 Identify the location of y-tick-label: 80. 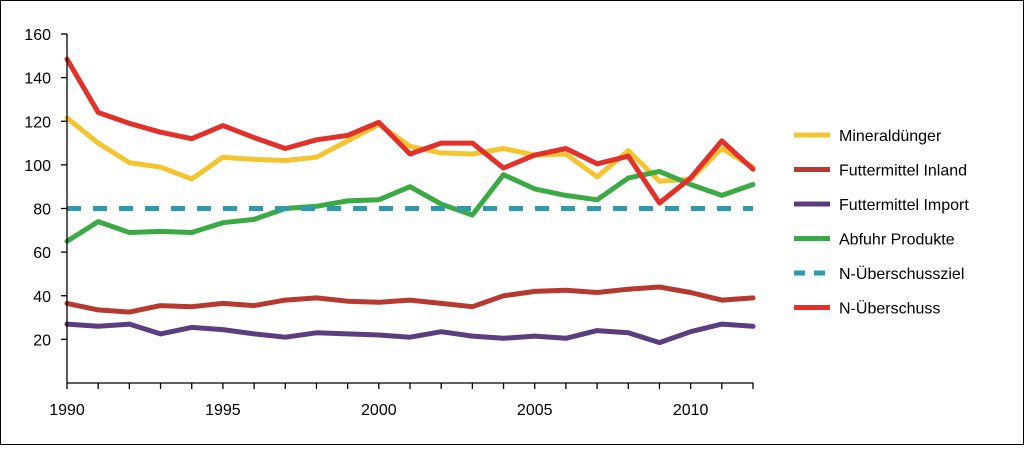
(42, 210).